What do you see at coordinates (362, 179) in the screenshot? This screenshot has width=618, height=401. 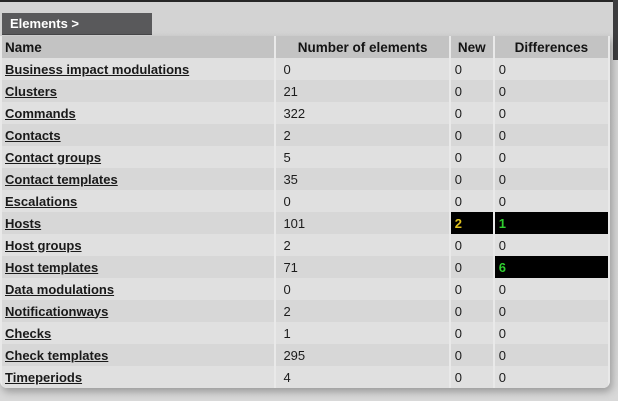 I see `element-count-cell: 35` at bounding box center [362, 179].